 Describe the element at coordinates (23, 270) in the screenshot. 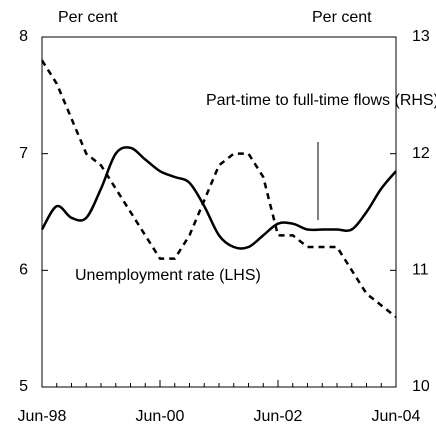

I see `y-tick-label: 6` at that location.